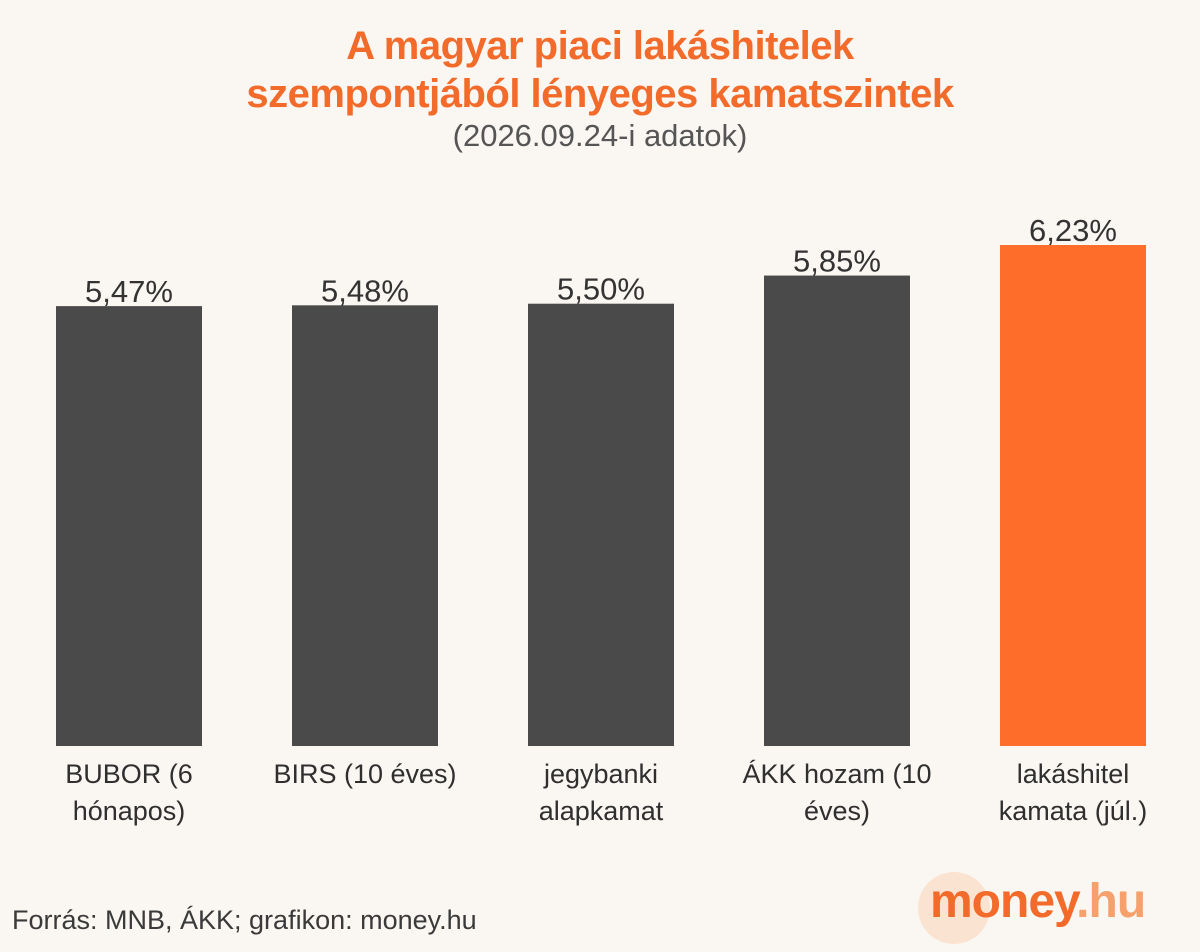 The height and width of the screenshot is (952, 1200). I want to click on category-label-0: BUBOR (6 hónapos), so click(129, 792).